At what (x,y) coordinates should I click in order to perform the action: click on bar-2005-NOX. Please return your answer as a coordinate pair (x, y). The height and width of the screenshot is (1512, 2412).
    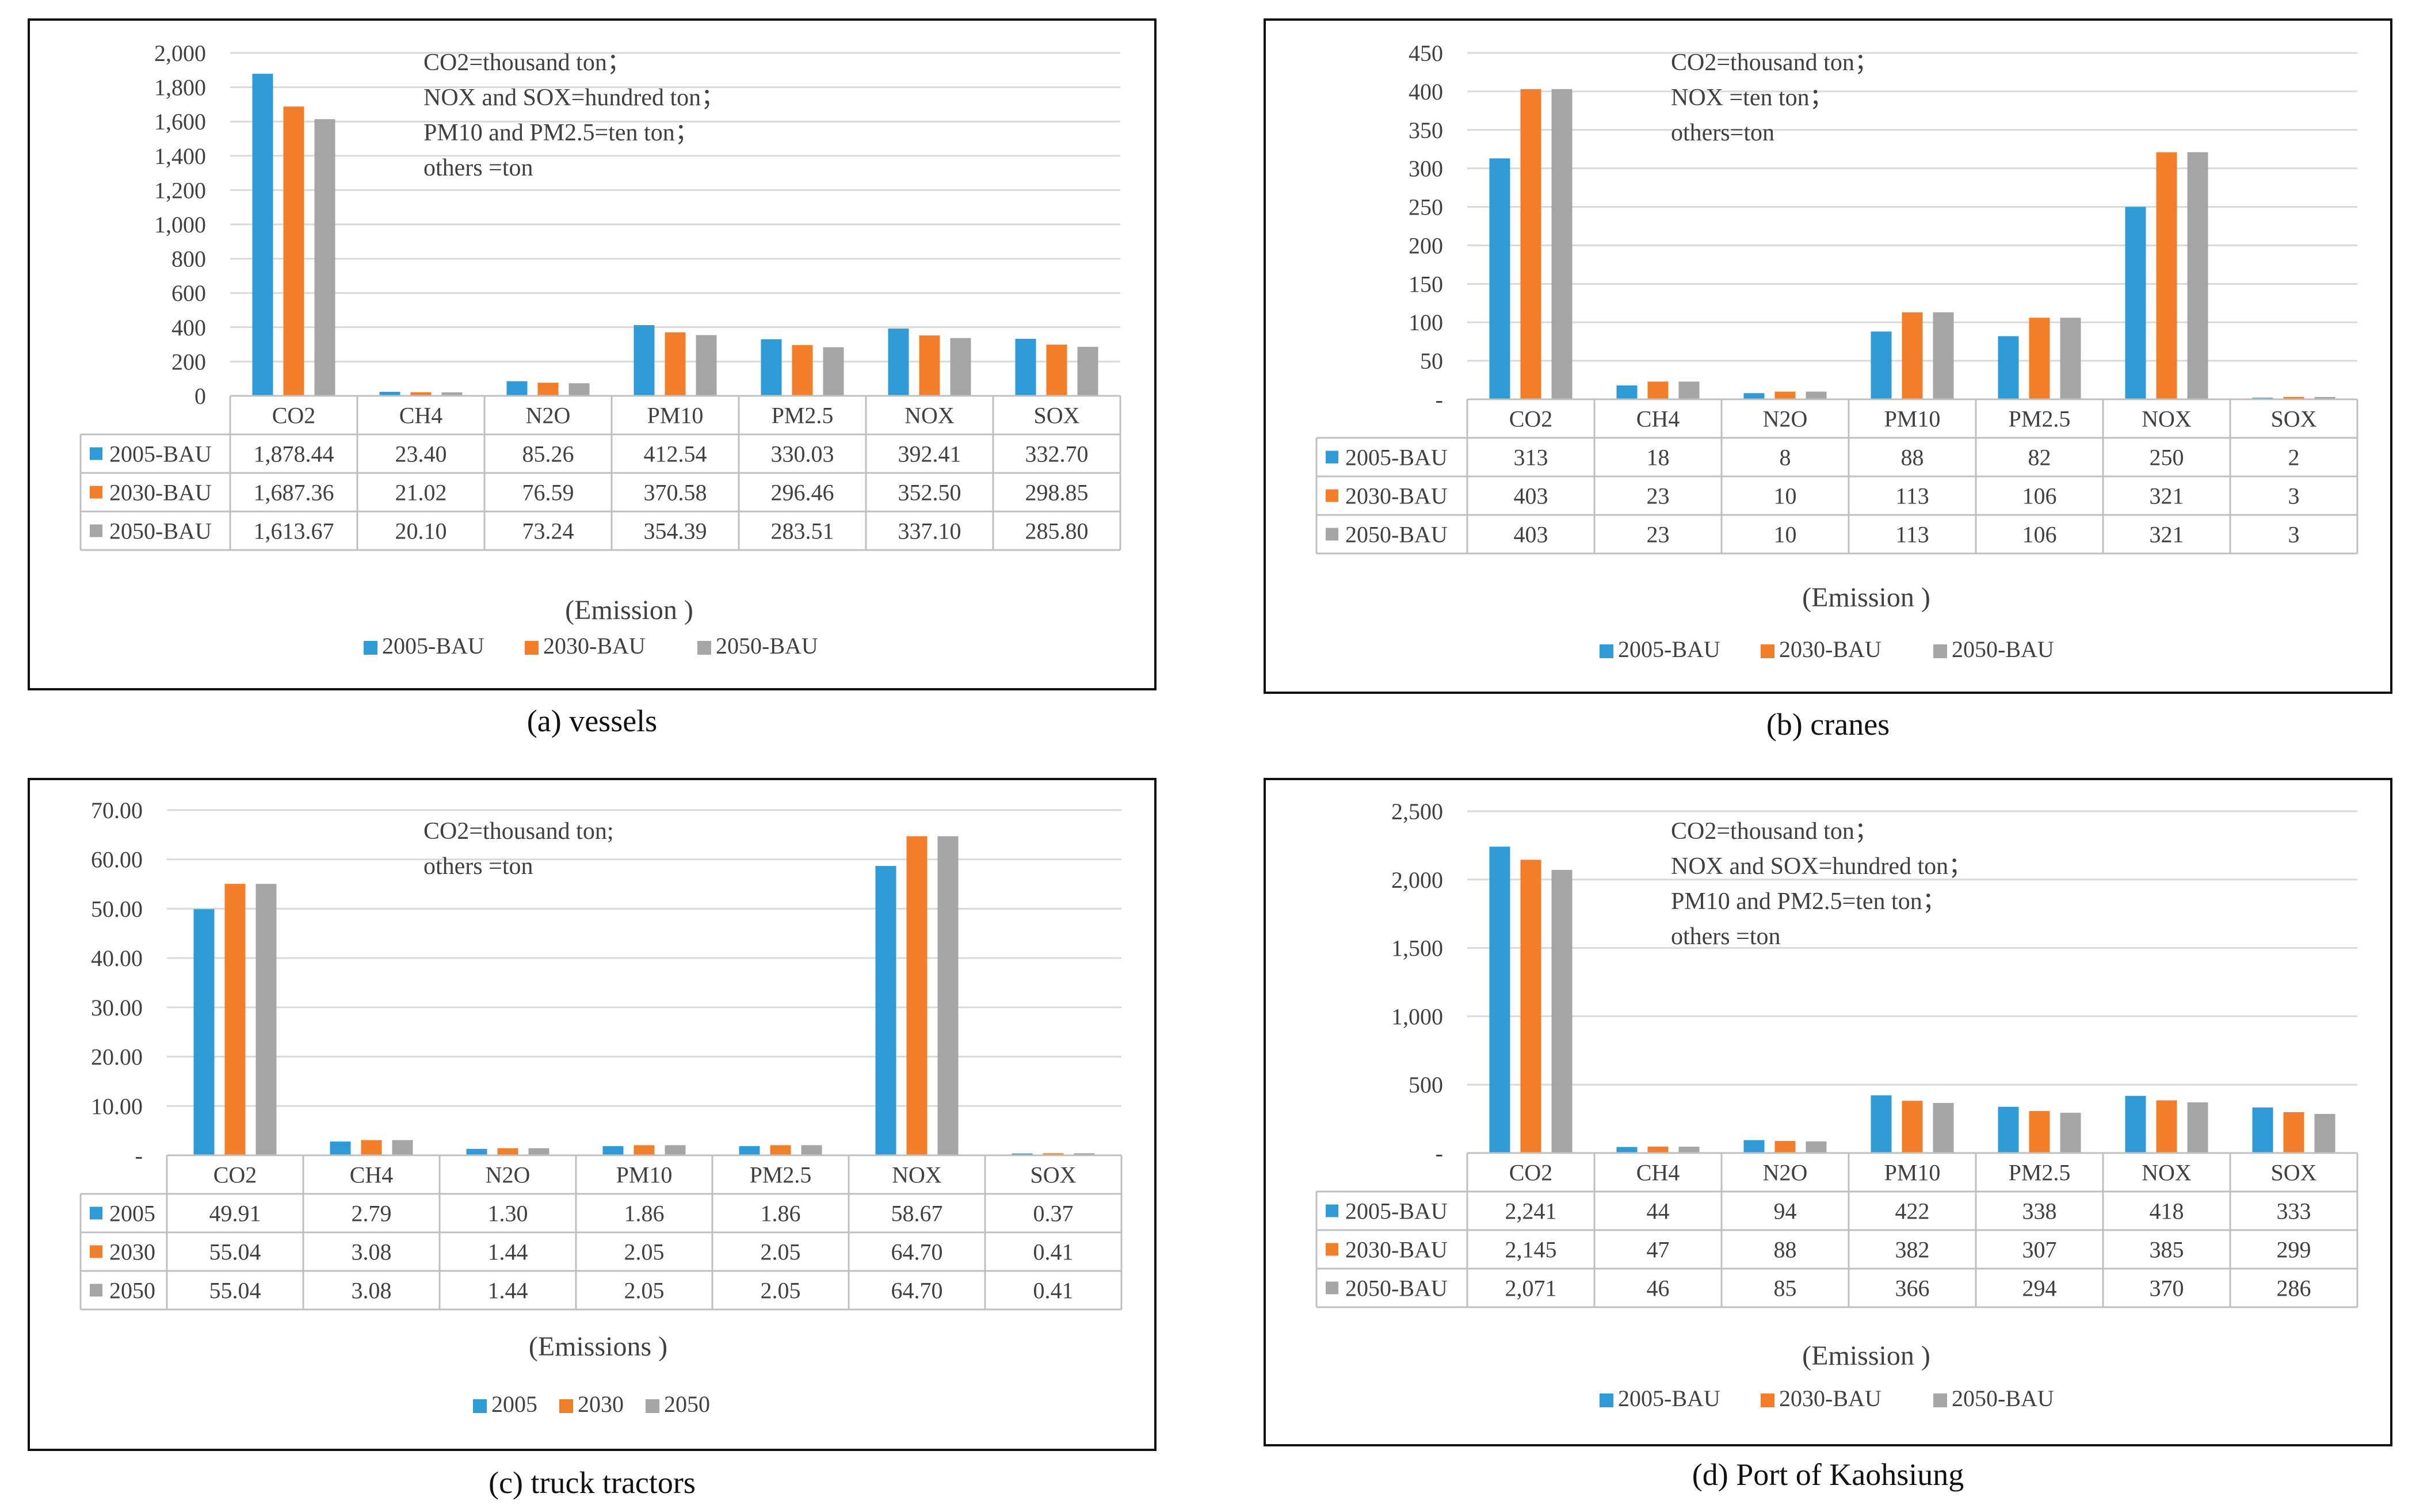
    Looking at the image, I should click on (885, 1010).